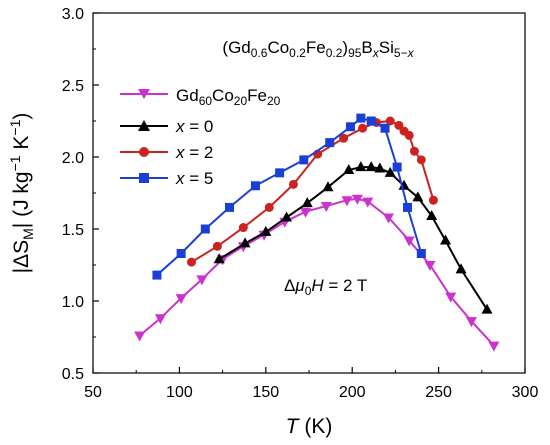 Image resolution: width=550 pixels, height=445 pixels. I want to click on legend-label-x2: x = 2, so click(194, 152).